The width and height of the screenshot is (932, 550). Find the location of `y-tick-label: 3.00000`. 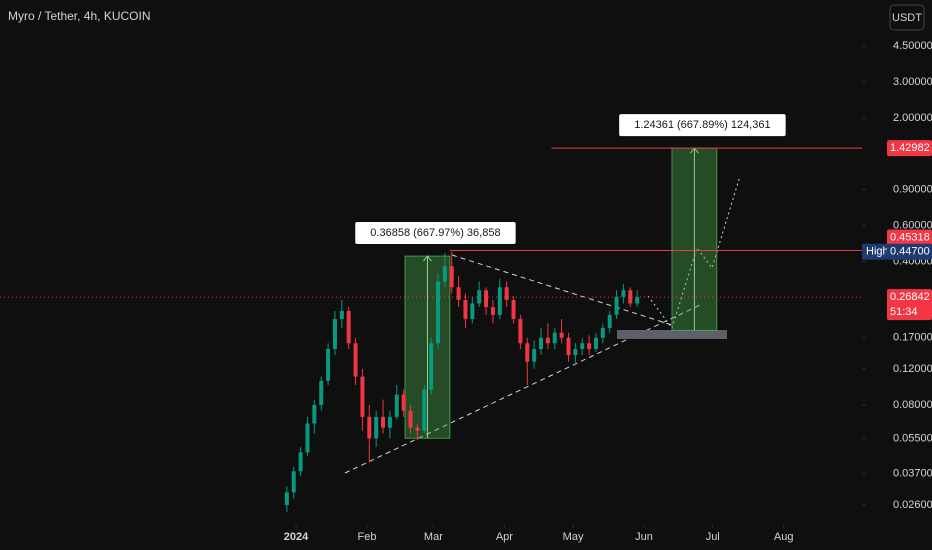

y-tick-label: 3.00000 is located at coordinates (912, 82).